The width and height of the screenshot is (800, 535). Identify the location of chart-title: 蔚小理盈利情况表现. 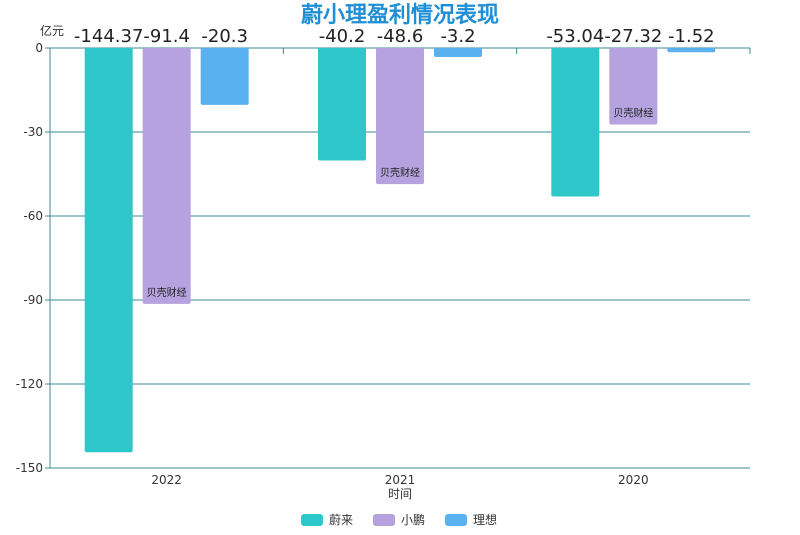
(400, 15).